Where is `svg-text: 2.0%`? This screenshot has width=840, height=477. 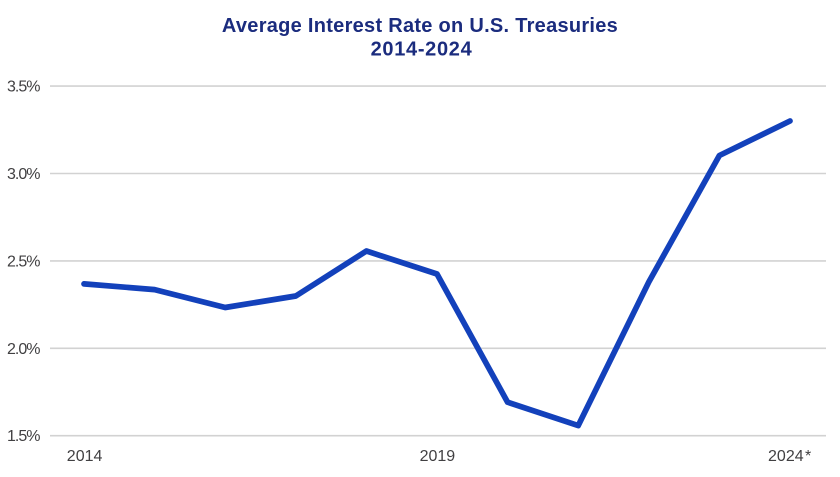
svg-text: 2.0% is located at coordinates (23, 349).